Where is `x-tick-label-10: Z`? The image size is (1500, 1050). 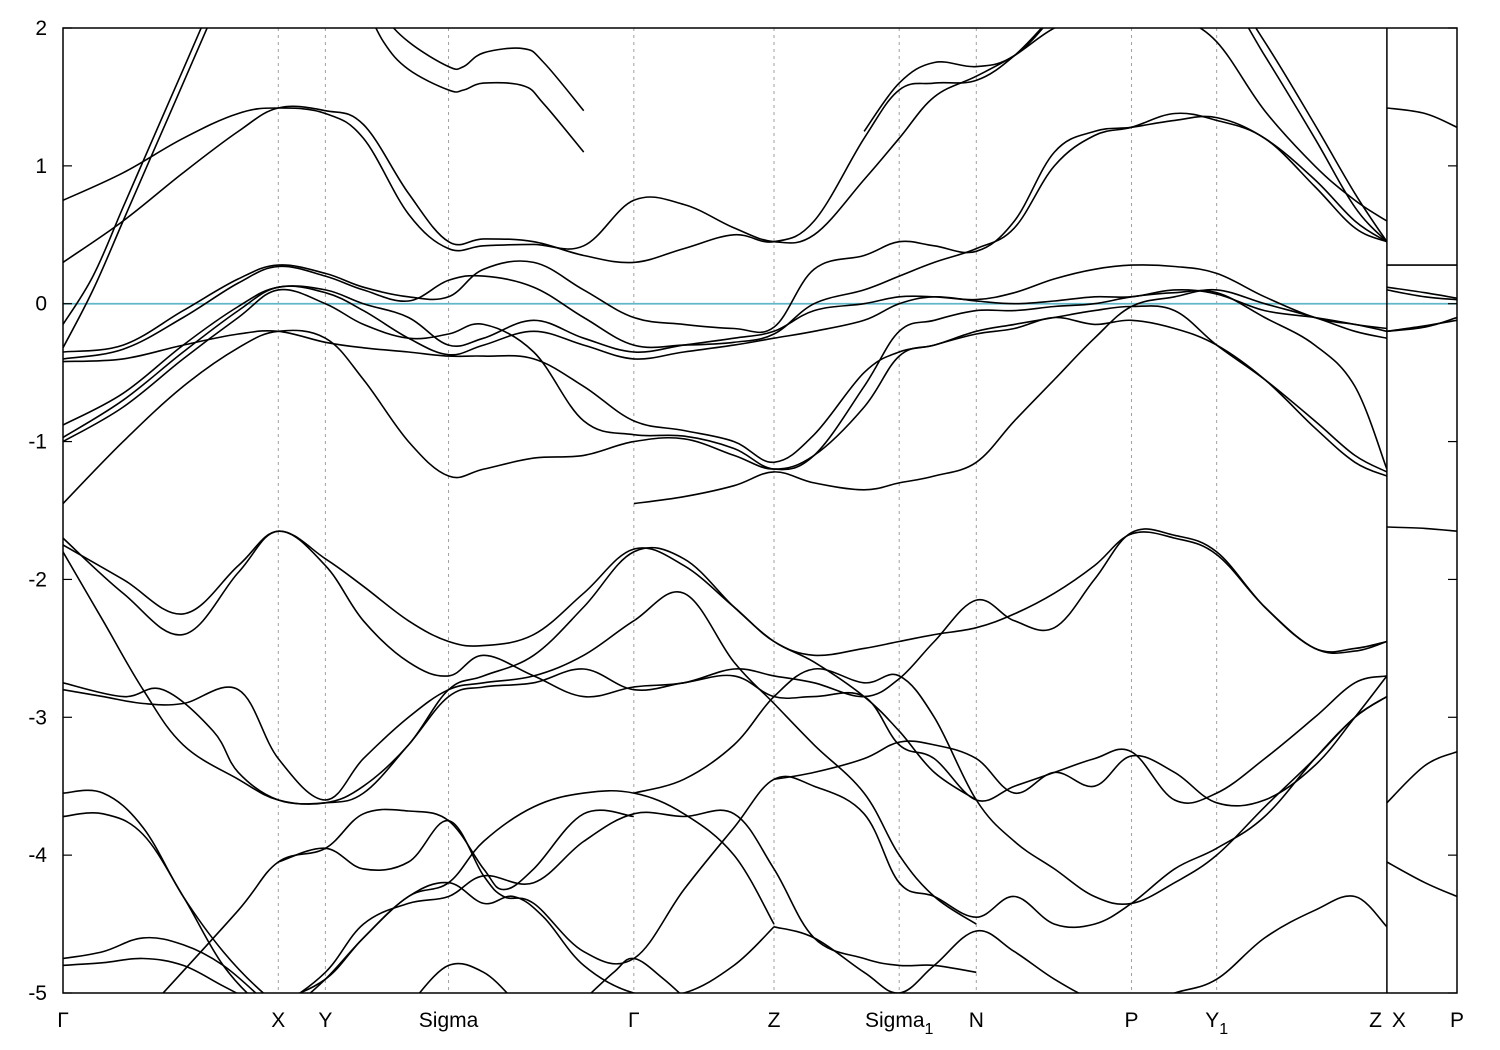
x-tick-label-10: Z is located at coordinates (1375, 1020).